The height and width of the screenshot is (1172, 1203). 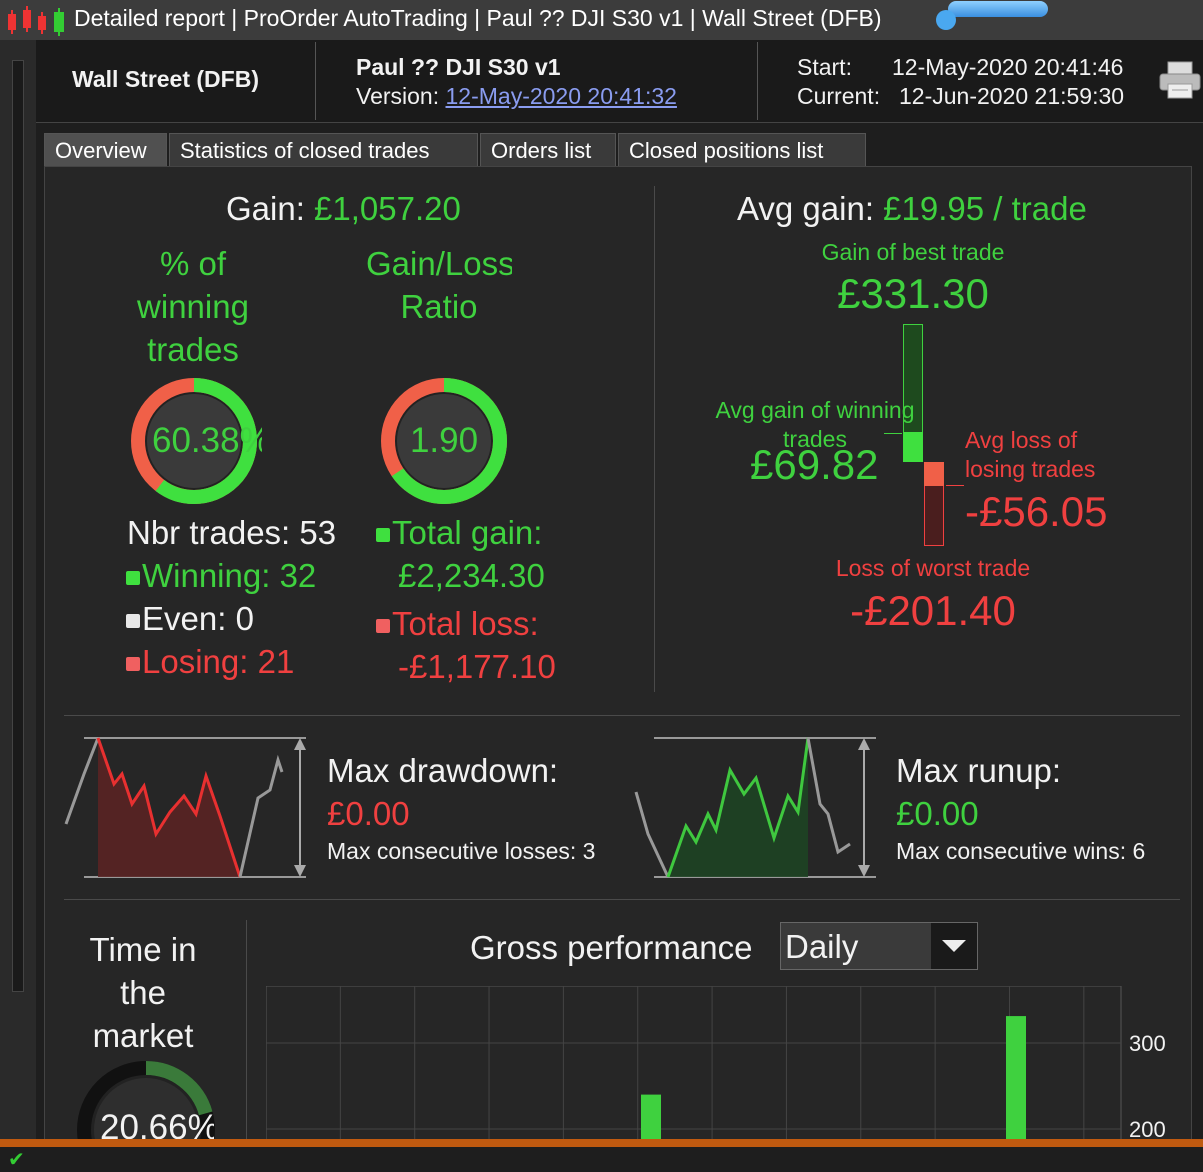 I want to click on winning-row: Winning: 32, so click(x=221, y=576).